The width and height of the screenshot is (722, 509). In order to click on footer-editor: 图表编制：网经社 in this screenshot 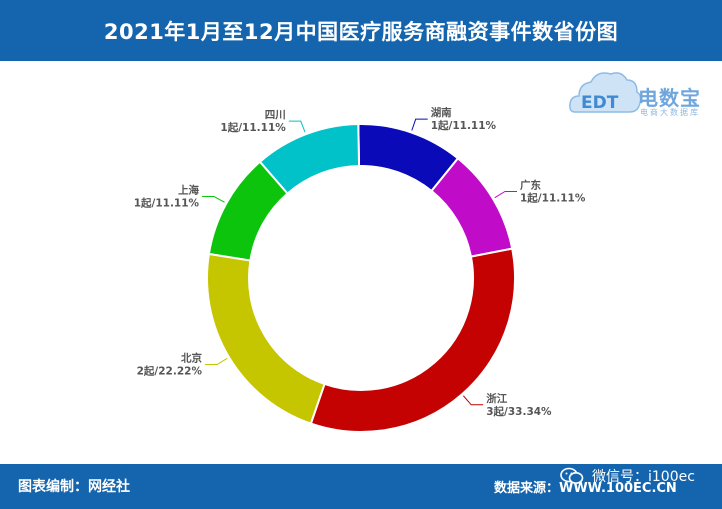, I will do `click(74, 487)`.